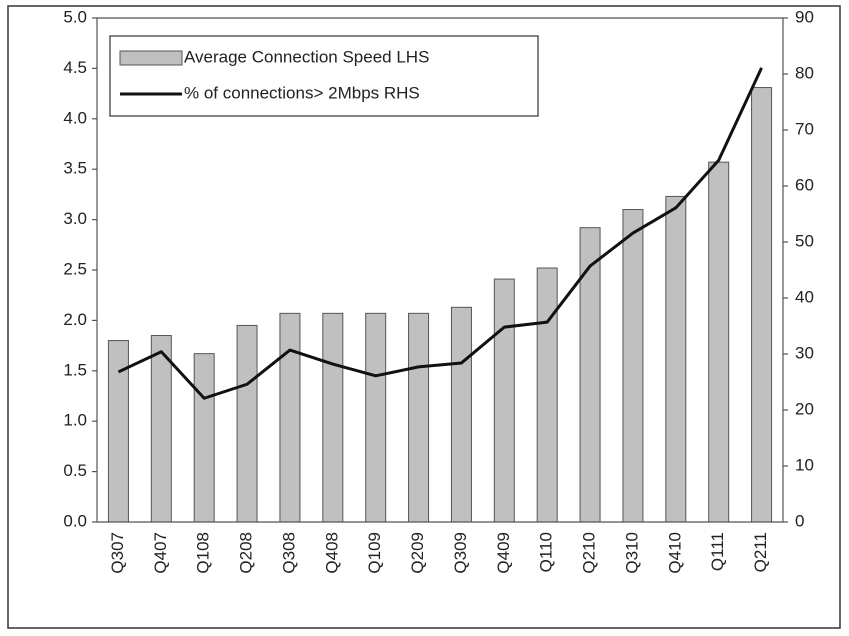 The height and width of the screenshot is (636, 849). What do you see at coordinates (804, 184) in the screenshot?
I see `y2-tick-label: 60` at bounding box center [804, 184].